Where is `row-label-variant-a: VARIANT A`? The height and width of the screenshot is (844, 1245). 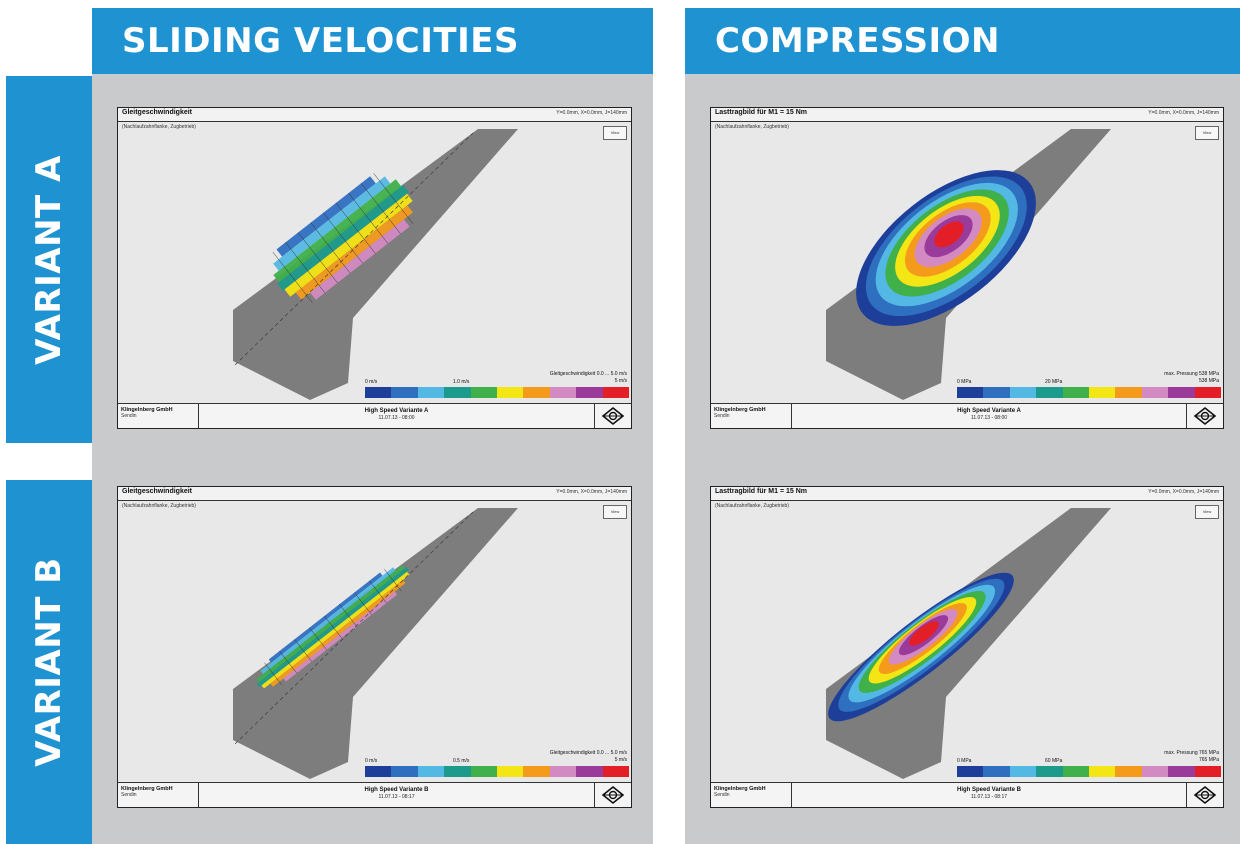 row-label-variant-a: VARIANT A is located at coordinates (49, 259).